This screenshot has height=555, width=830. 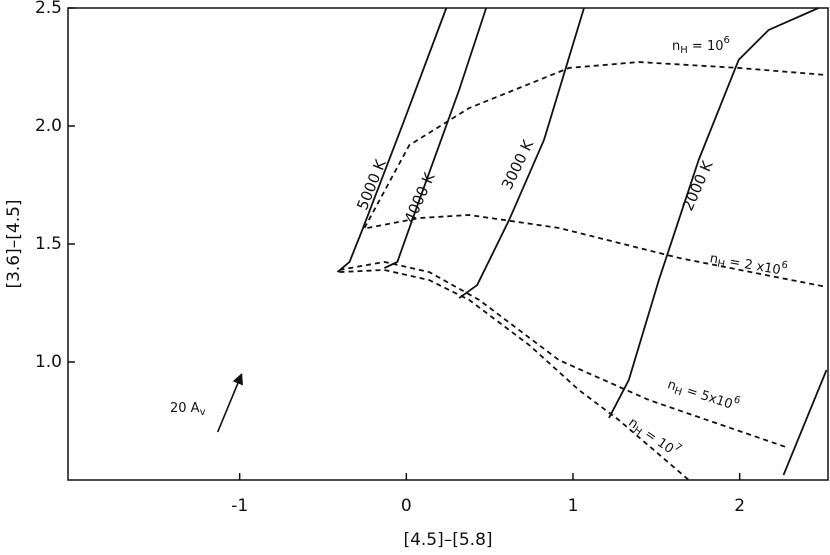 I want to click on y-axis-title: [3.6]–[4.5], so click(x=14, y=243).